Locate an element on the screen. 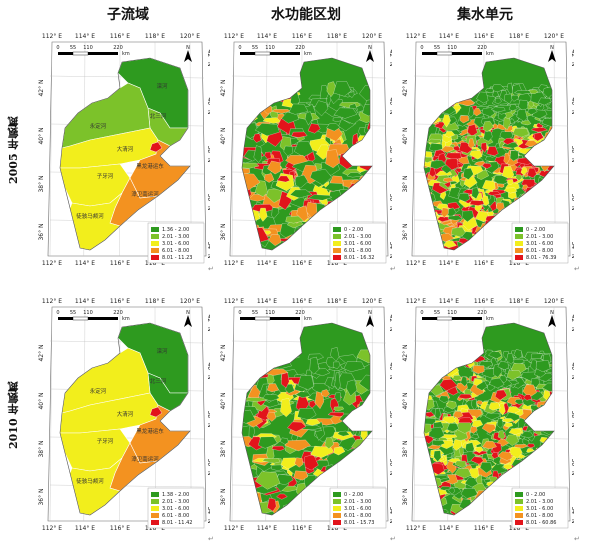 The width and height of the screenshot is (600, 551). legend-label: 6.01 - 8.00 is located at coordinates (175, 251).